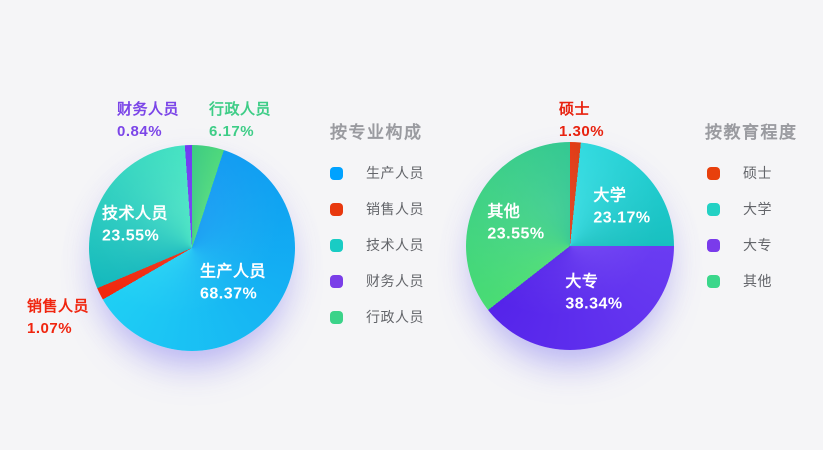  What do you see at coordinates (192, 248) in the screenshot?
I see `pie-chart-profession` at bounding box center [192, 248].